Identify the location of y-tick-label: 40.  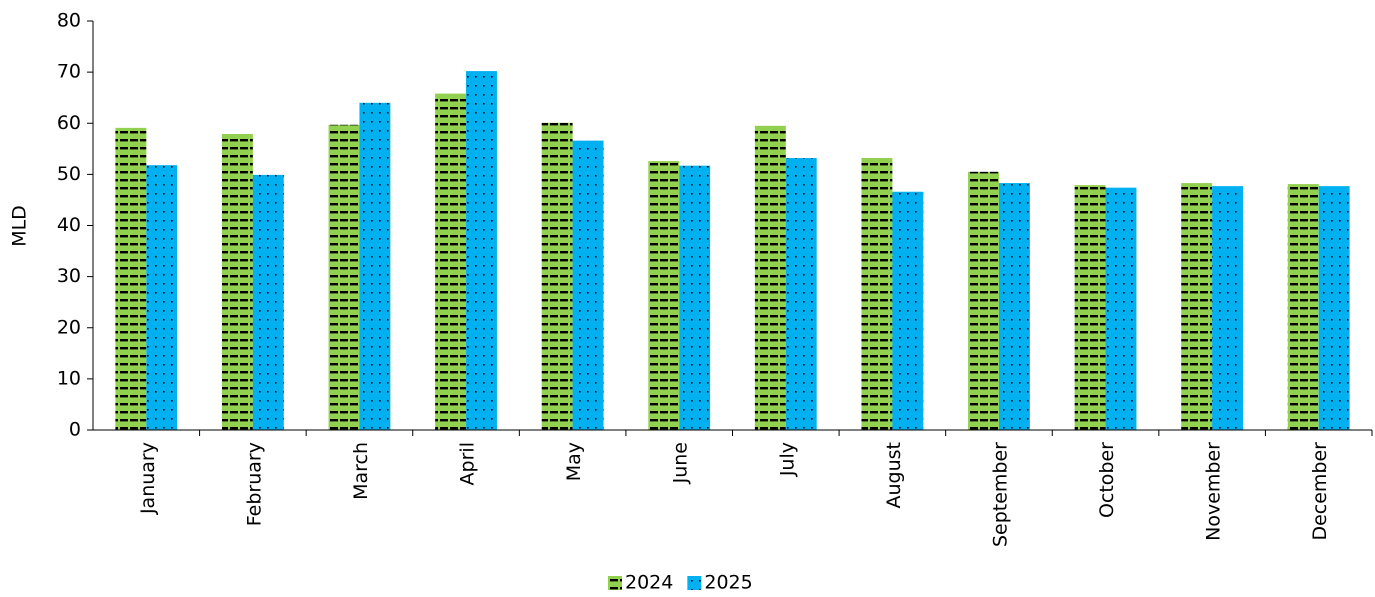
(69, 225).